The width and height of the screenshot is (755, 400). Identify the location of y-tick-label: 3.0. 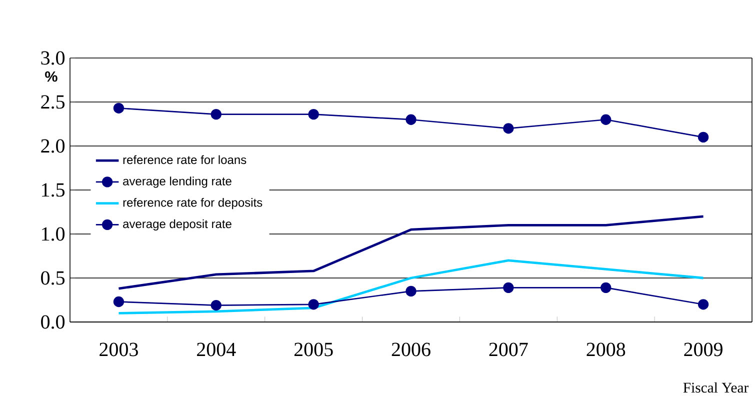
(53, 58).